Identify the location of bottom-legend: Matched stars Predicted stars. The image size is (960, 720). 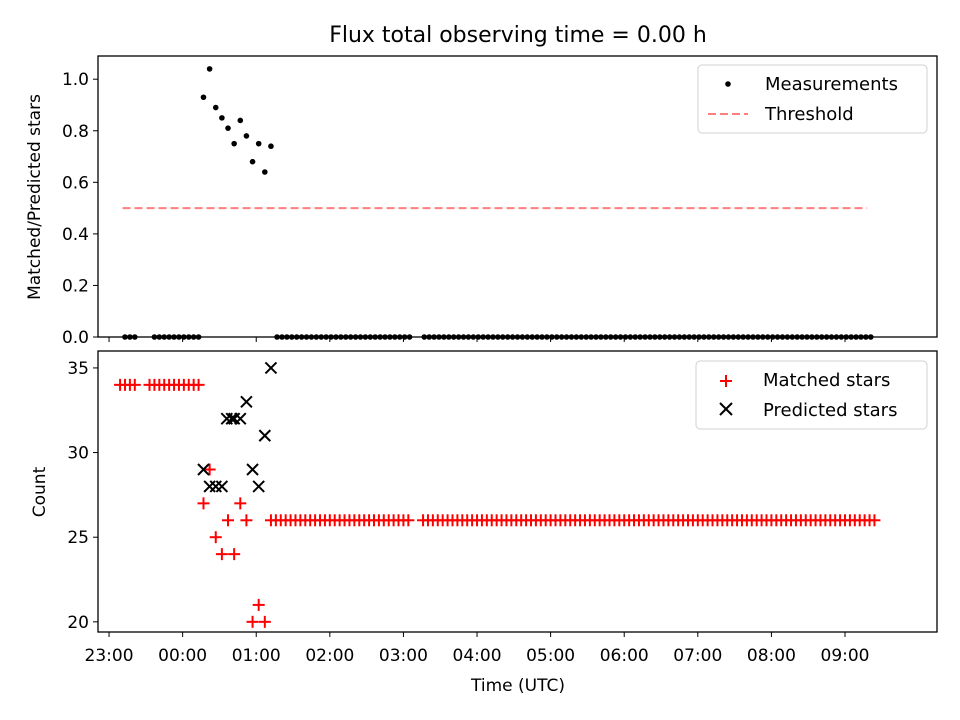
(811, 395).